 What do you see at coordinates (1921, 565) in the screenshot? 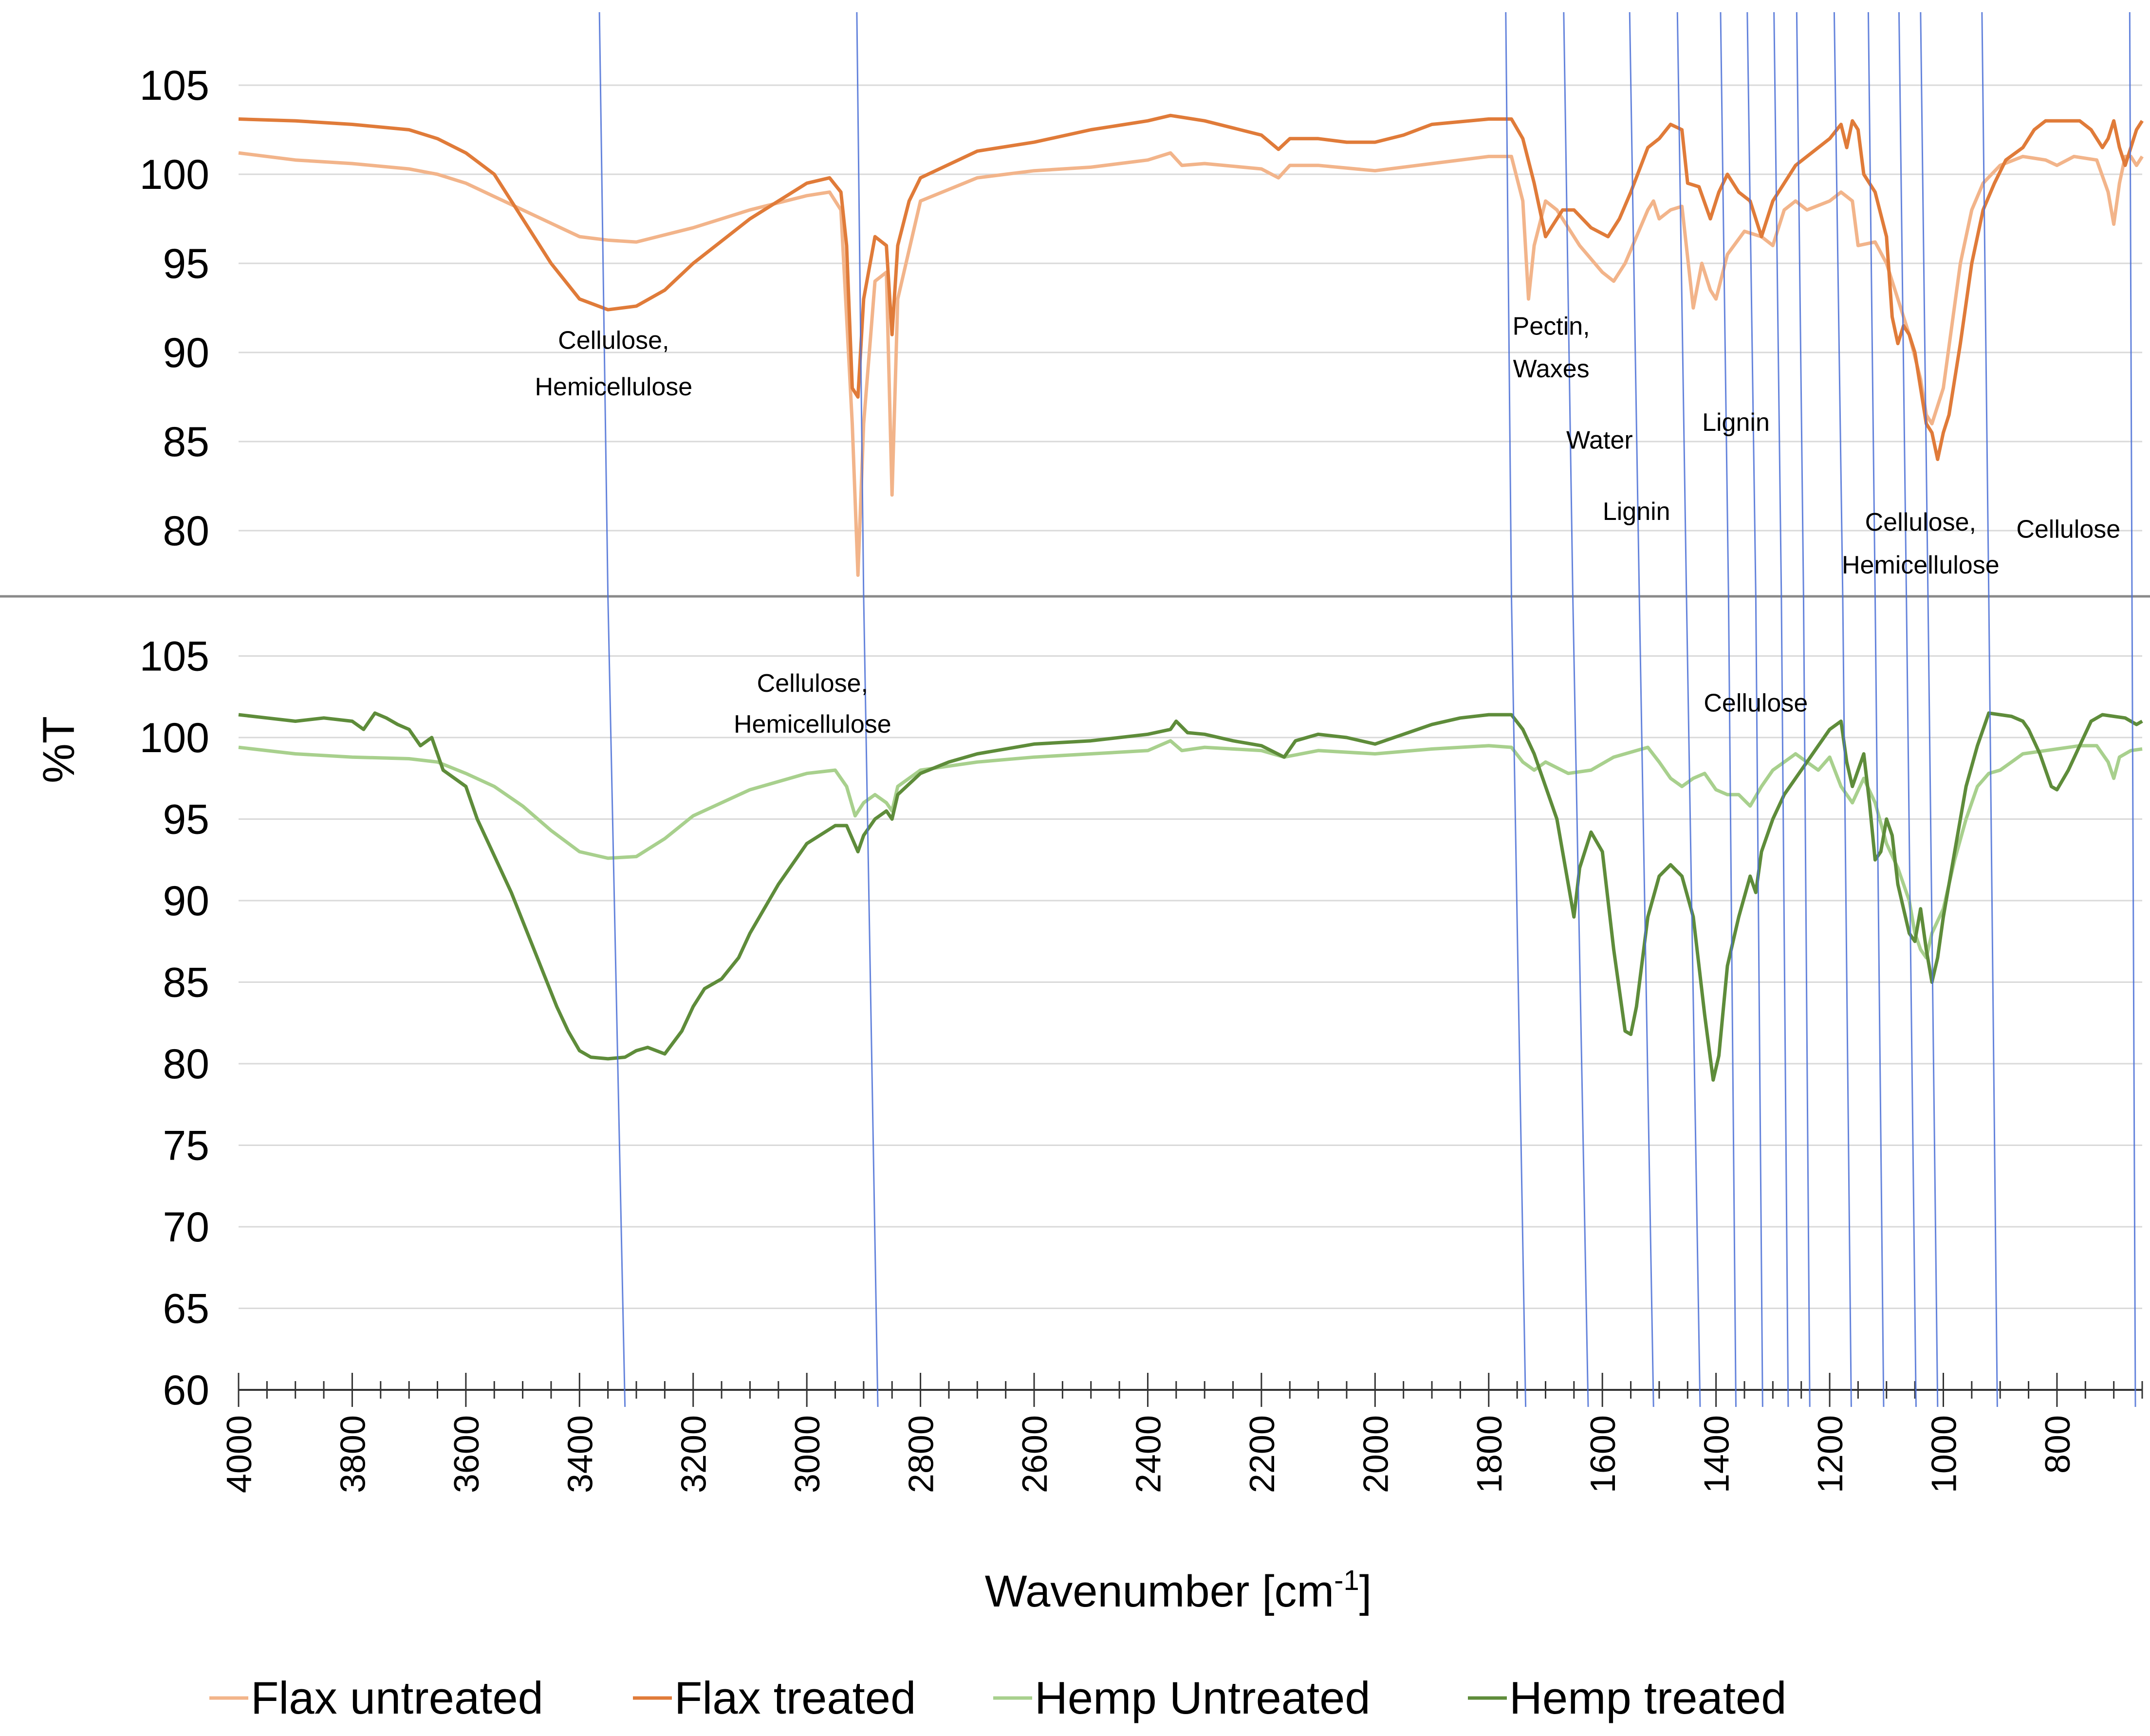
I see `annotation-flax-8: Hemicellulose` at bounding box center [1921, 565].